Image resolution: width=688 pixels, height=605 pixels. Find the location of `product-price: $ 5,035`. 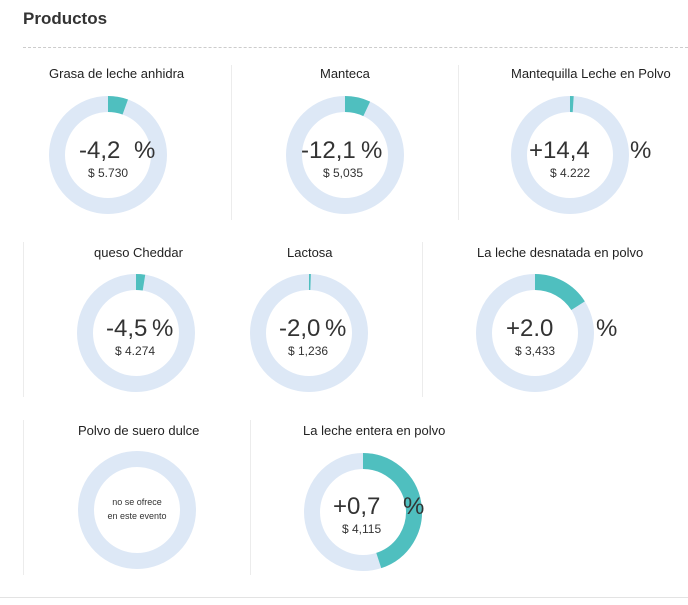

product-price: $ 5,035 is located at coordinates (343, 173).